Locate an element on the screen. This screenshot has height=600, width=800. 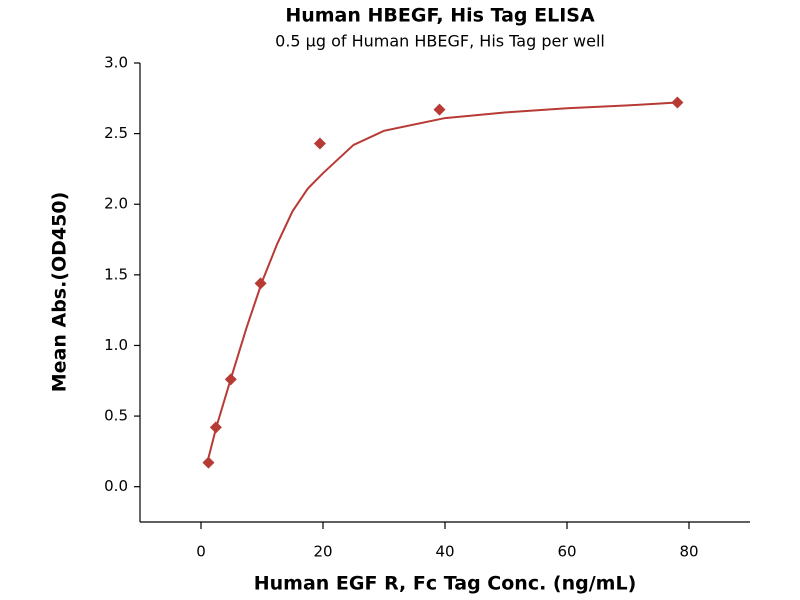
y-tick-label: 0.0 is located at coordinates (116, 486).